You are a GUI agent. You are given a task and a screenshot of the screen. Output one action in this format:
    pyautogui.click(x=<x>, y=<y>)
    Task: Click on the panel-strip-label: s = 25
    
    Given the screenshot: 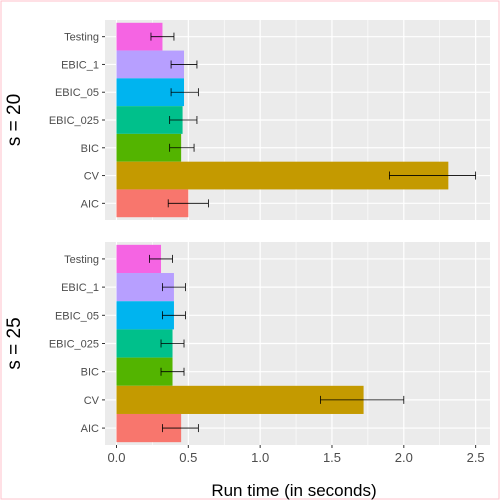 What is the action you would take?
    pyautogui.click(x=14, y=343)
    